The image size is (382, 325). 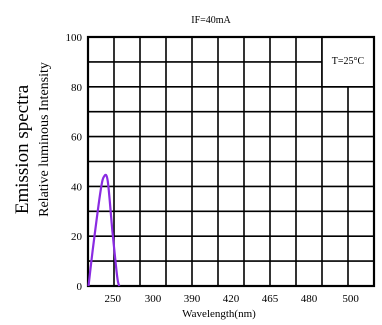 I want to click on y-tick-labels: 0 20 40 60 80 100, so click(x=74, y=162).